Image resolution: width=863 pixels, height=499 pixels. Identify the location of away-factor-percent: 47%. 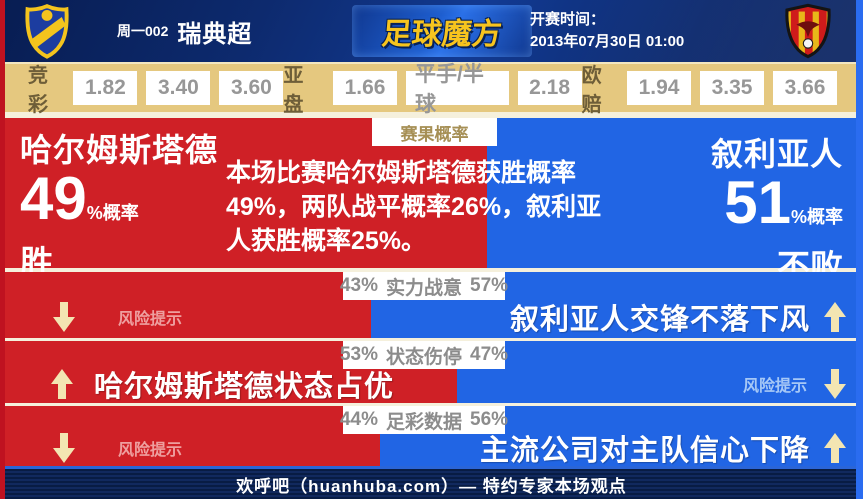
(489, 354).